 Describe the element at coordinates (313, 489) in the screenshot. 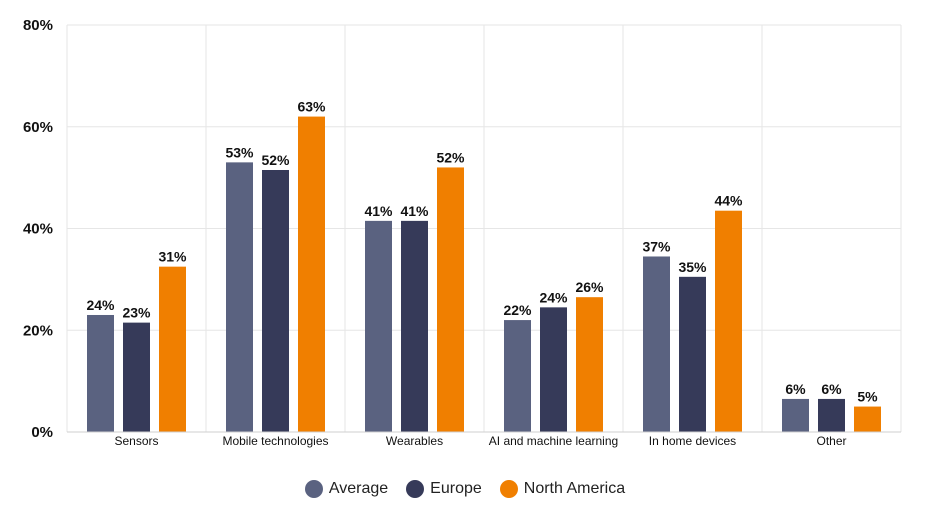

I see `legend-swatch-average` at that location.